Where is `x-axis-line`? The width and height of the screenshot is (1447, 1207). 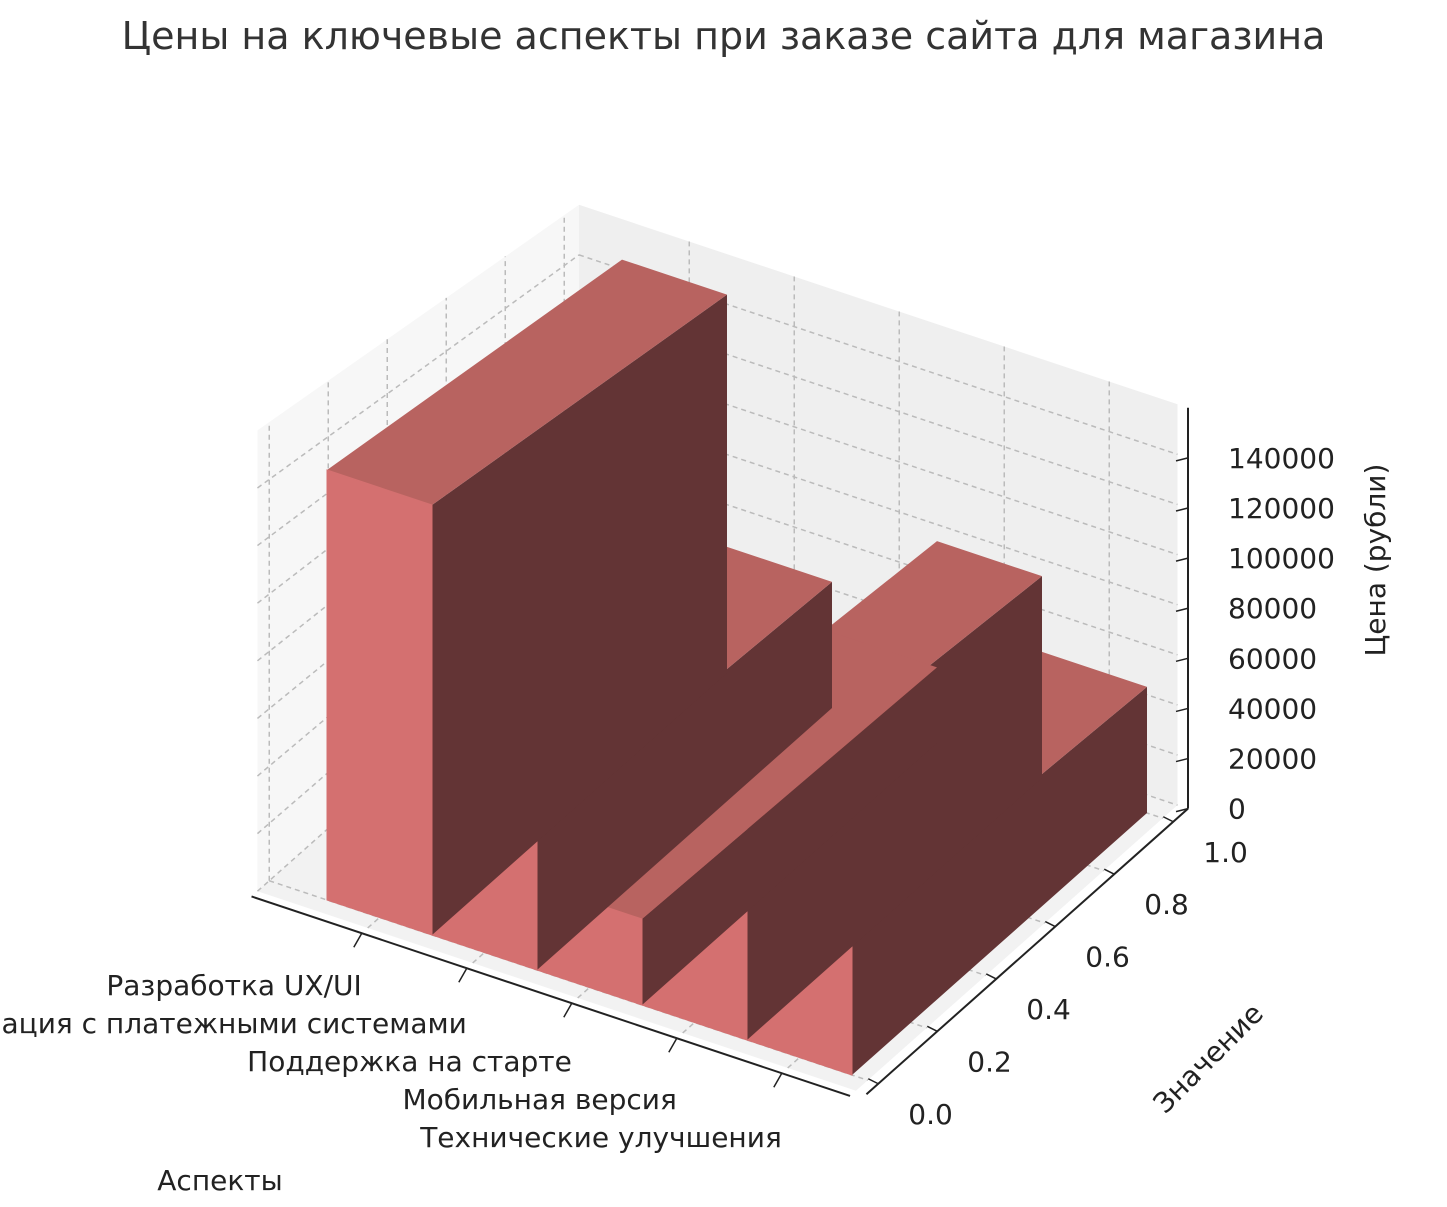 x-axis-line is located at coordinates (551, 996).